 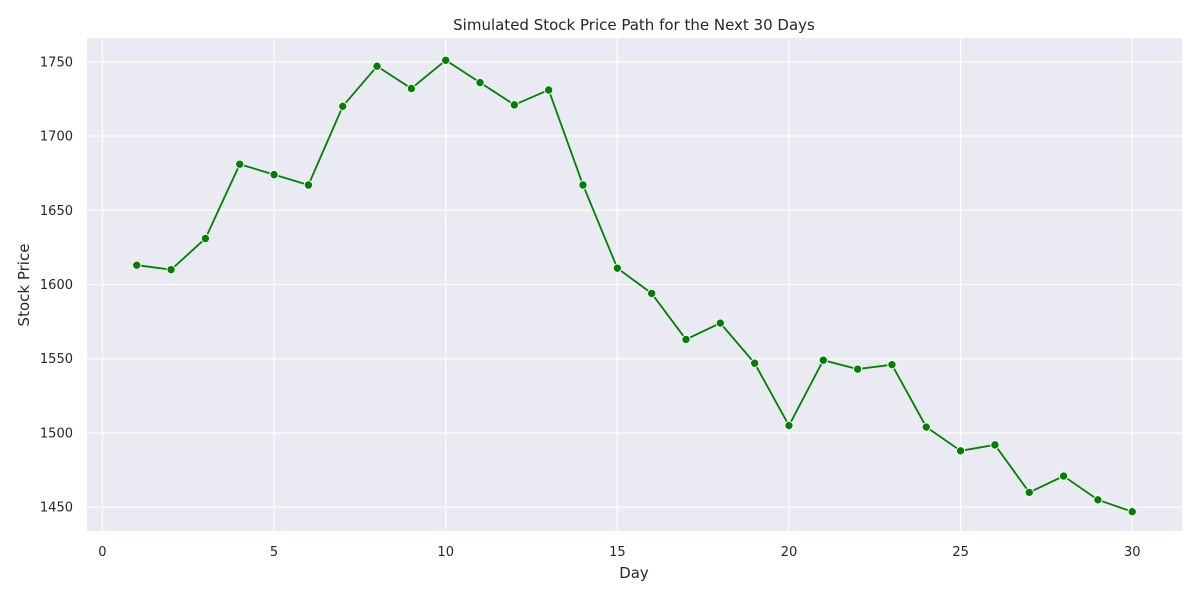 What do you see at coordinates (445, 552) in the screenshot?
I see `x-tick-label: 10` at bounding box center [445, 552].